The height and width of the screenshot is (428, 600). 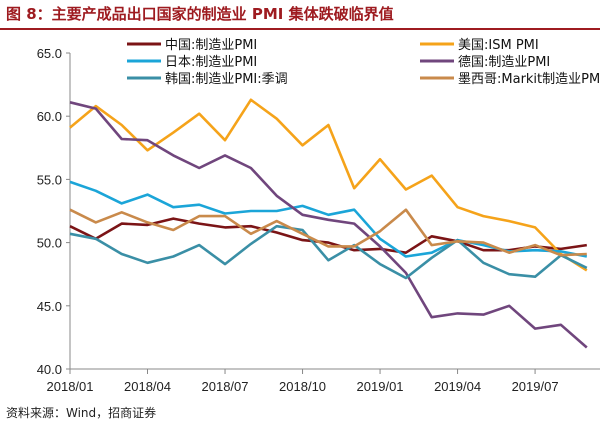 I want to click on x-tick-label: 2019/01, so click(x=380, y=386).